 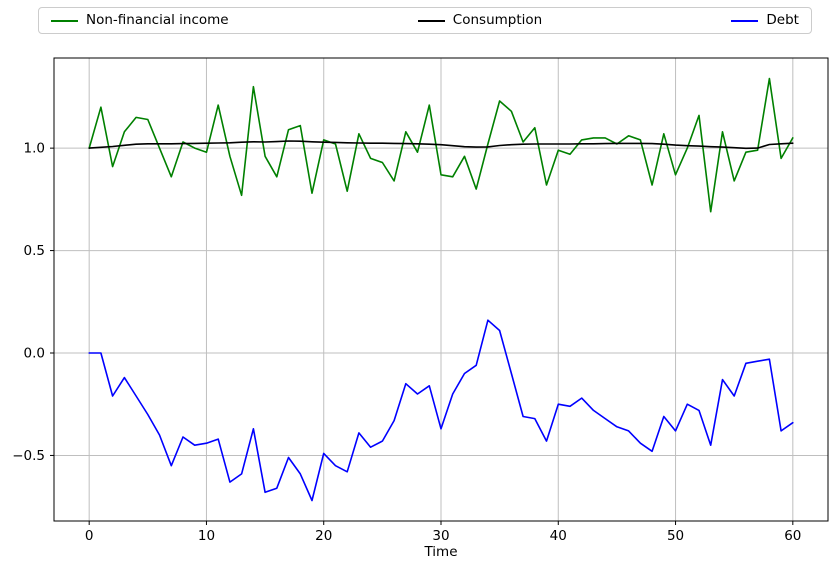 I want to click on series-line-consumption, so click(x=441, y=145).